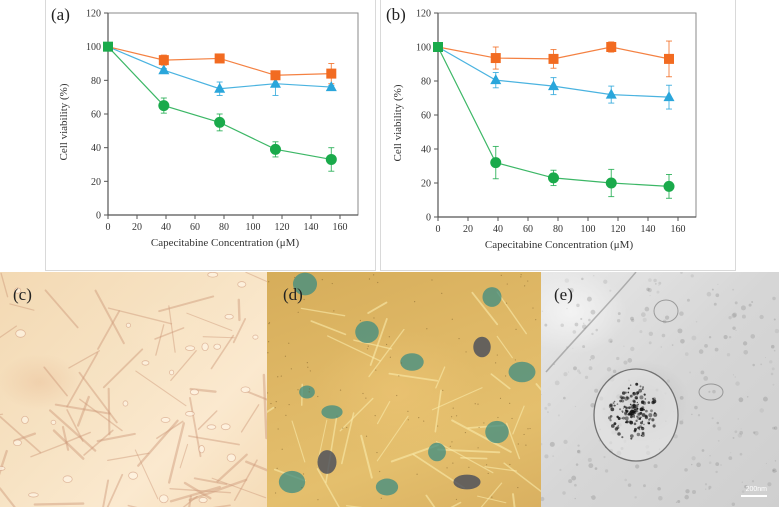  I want to click on tem-micrograph-e: (e) 200nm, so click(660, 389).